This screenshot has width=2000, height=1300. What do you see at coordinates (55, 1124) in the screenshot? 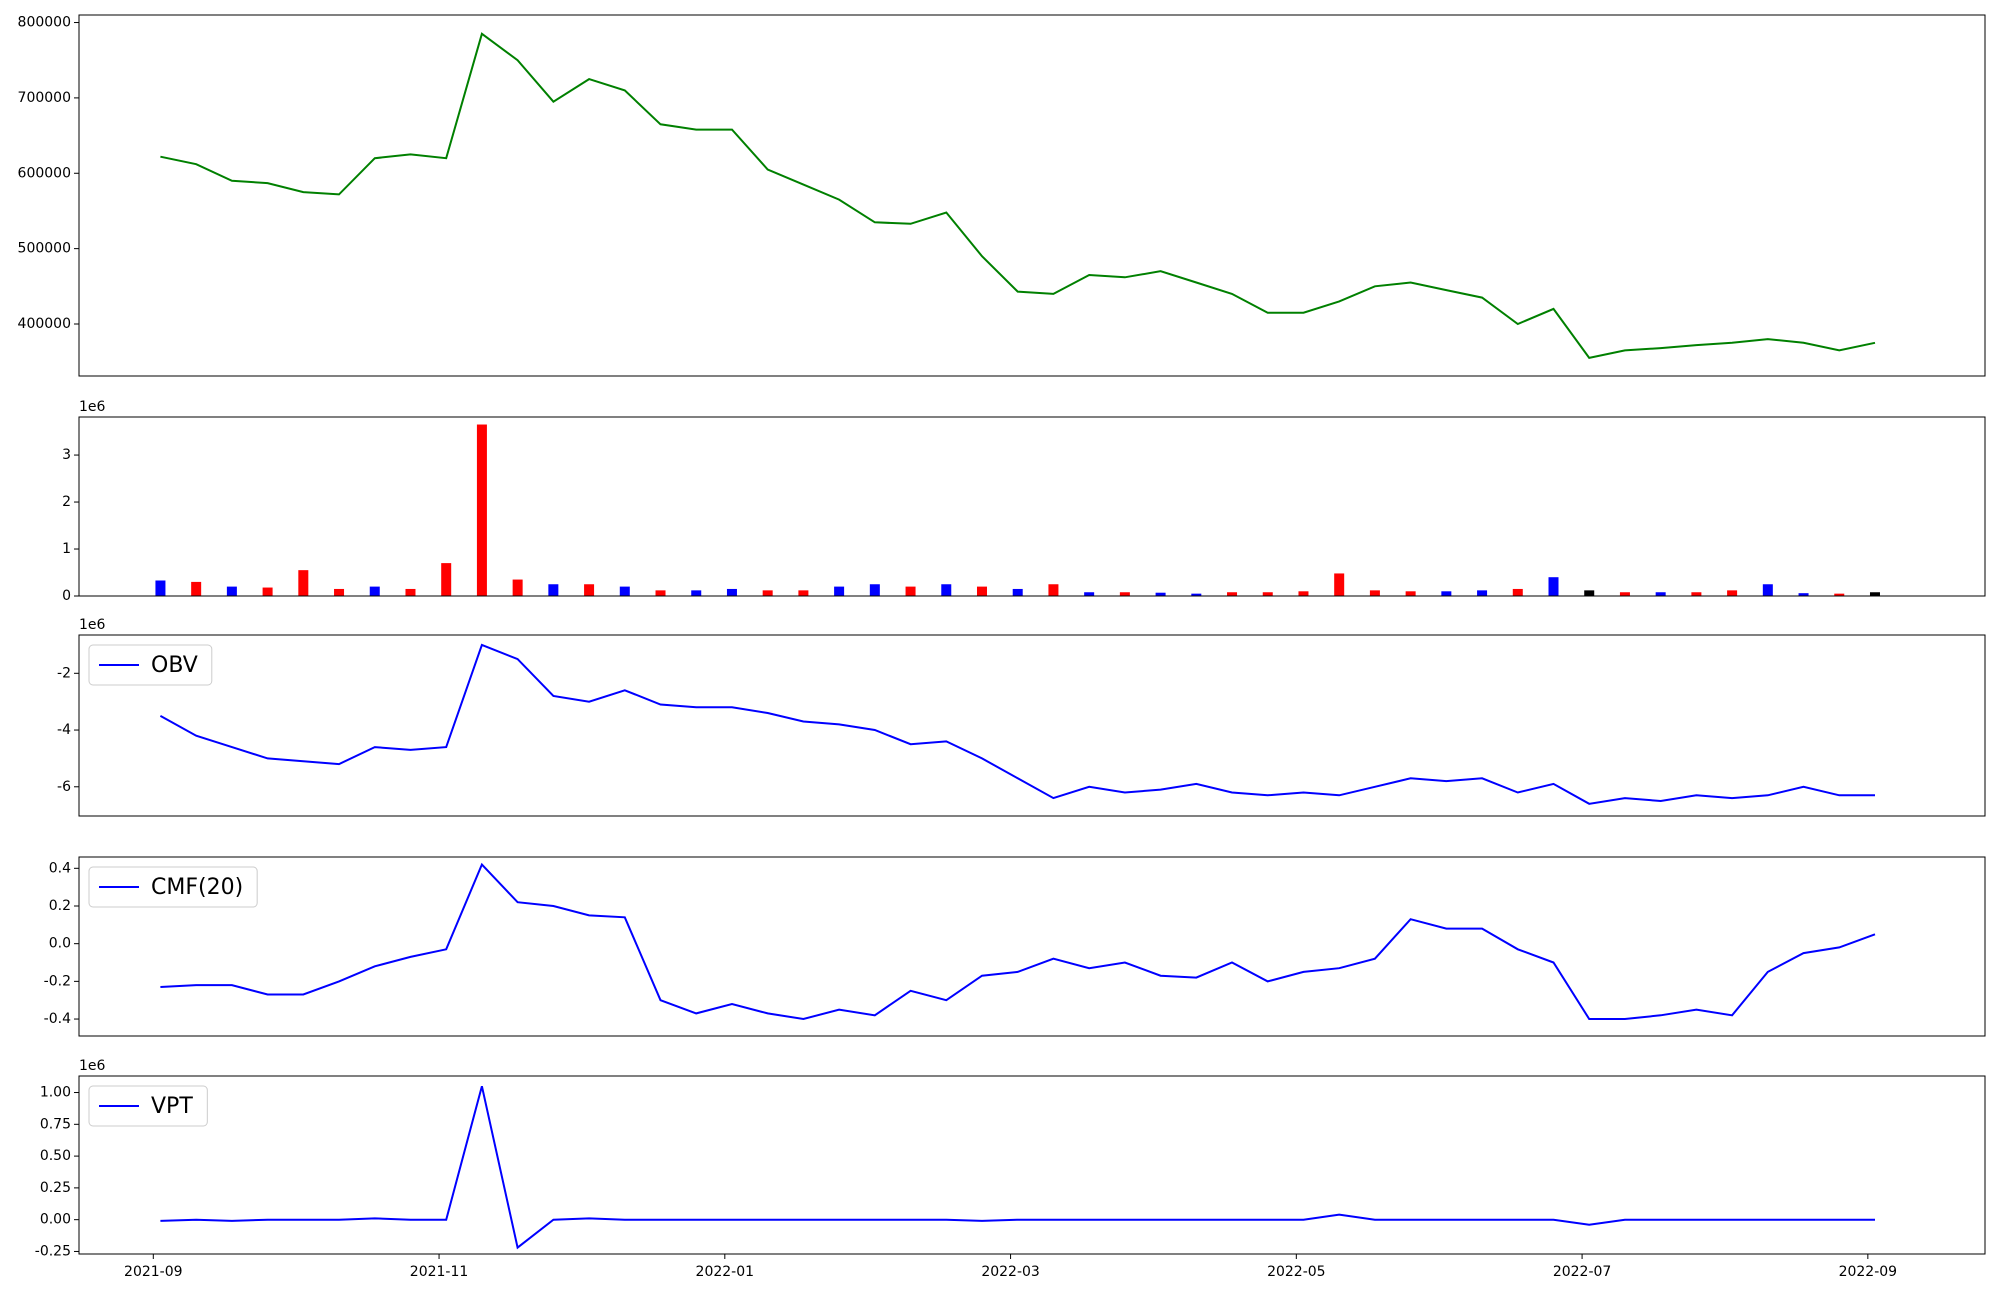
I see `y-tick-label: 0.75` at bounding box center [55, 1124].